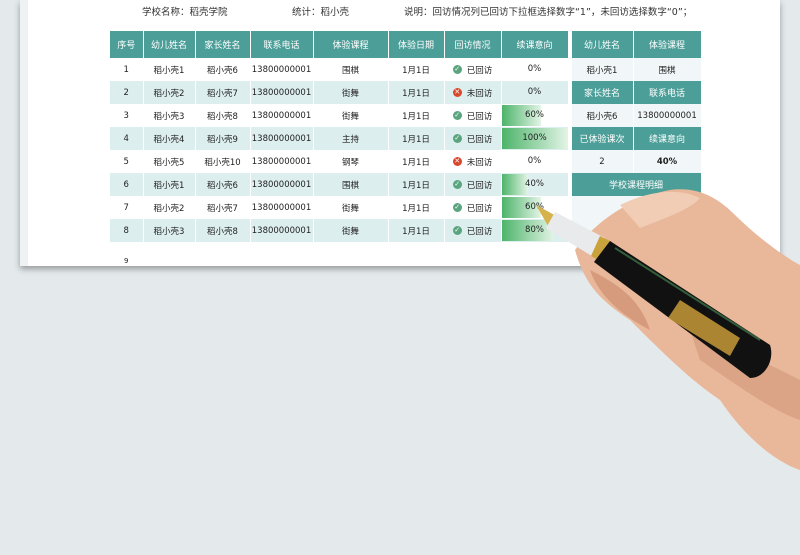  Describe the element at coordinates (127, 207) in the screenshot. I see `row-number: 7` at that location.